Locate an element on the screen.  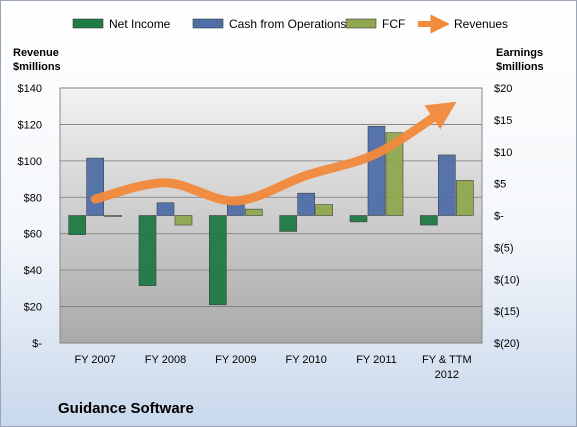
left-tick-label: $- is located at coordinates (37, 344).